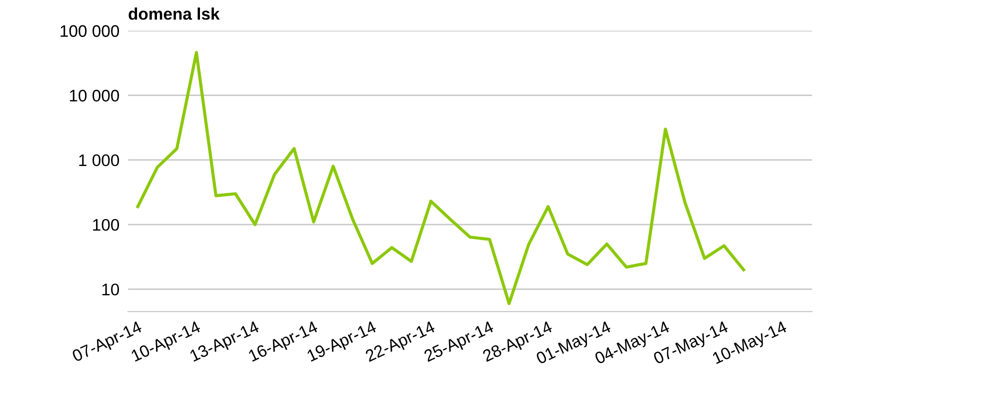 This screenshot has height=410, width=1000. Describe the element at coordinates (111, 290) in the screenshot. I see `y-tick-label: 10` at that location.